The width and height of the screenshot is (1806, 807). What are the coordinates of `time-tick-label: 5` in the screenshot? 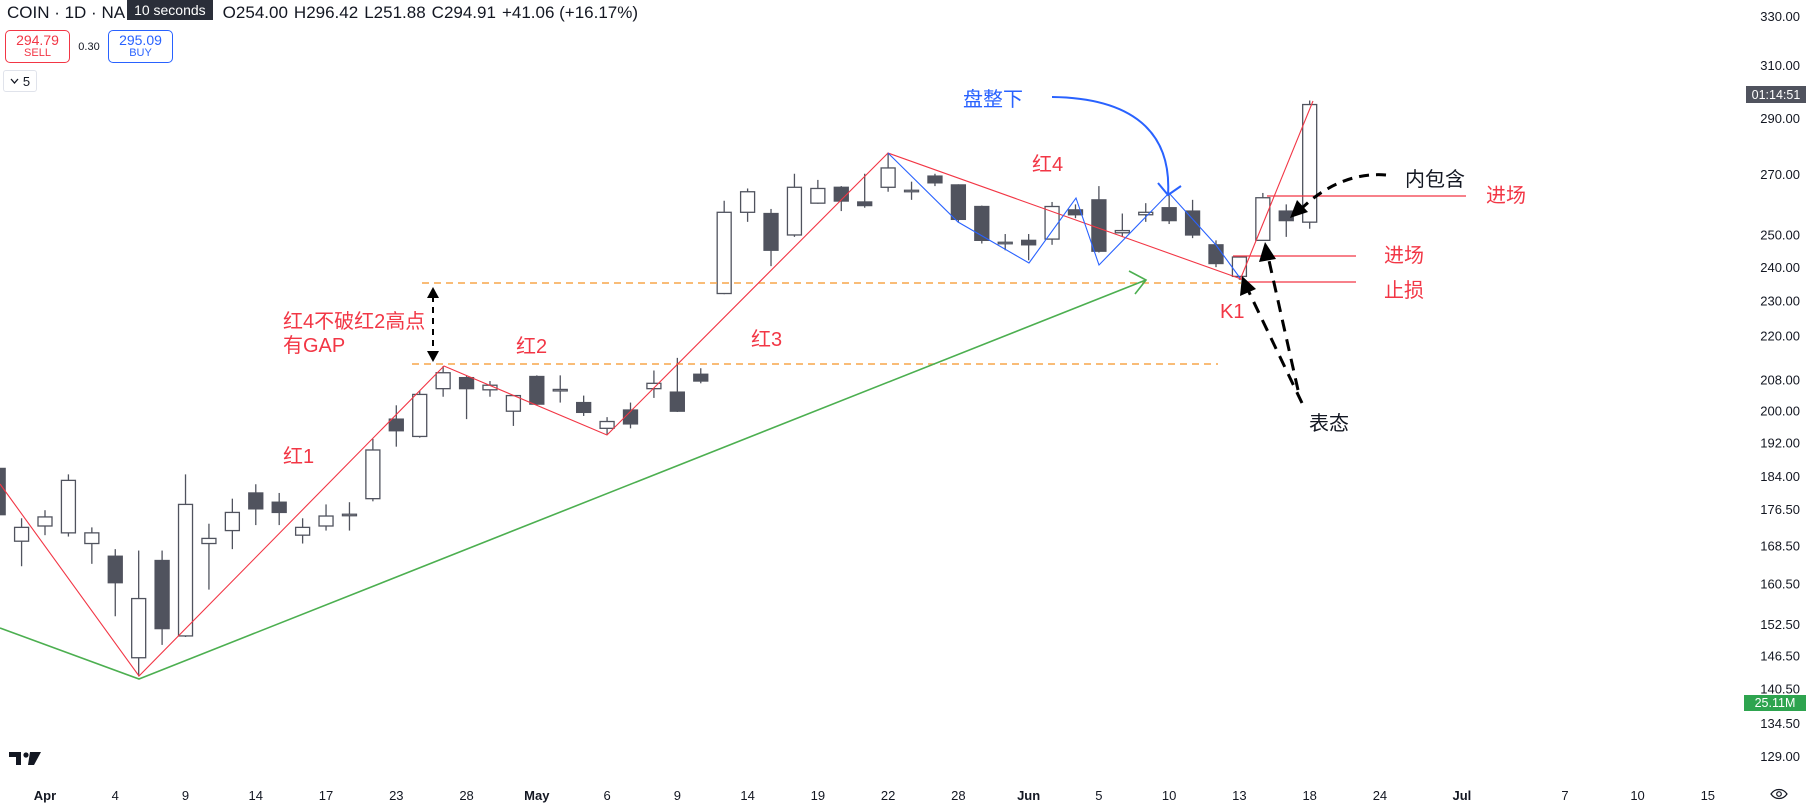 It's located at (1098, 795).